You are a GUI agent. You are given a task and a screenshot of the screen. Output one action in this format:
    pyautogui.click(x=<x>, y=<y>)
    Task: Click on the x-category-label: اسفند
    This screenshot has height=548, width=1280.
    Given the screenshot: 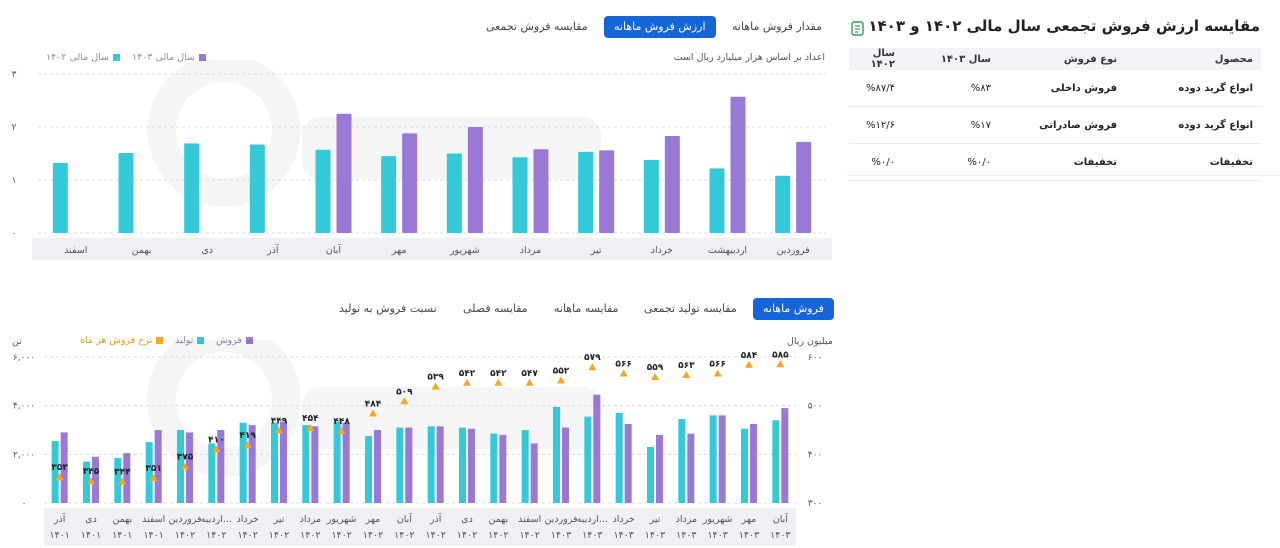 What is the action you would take?
    pyautogui.click(x=75, y=250)
    